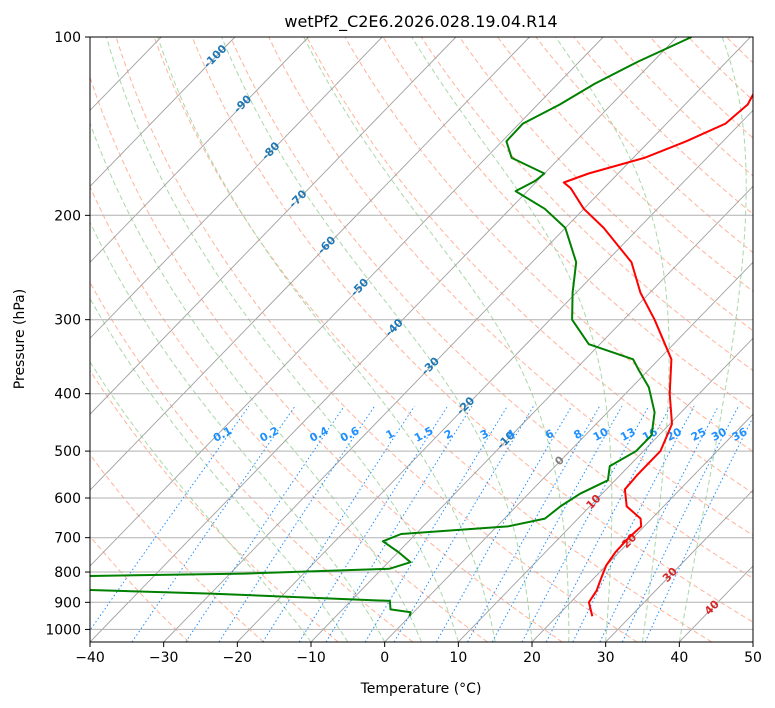  I want to click on y-tick-label: 1000, so click(63, 630).